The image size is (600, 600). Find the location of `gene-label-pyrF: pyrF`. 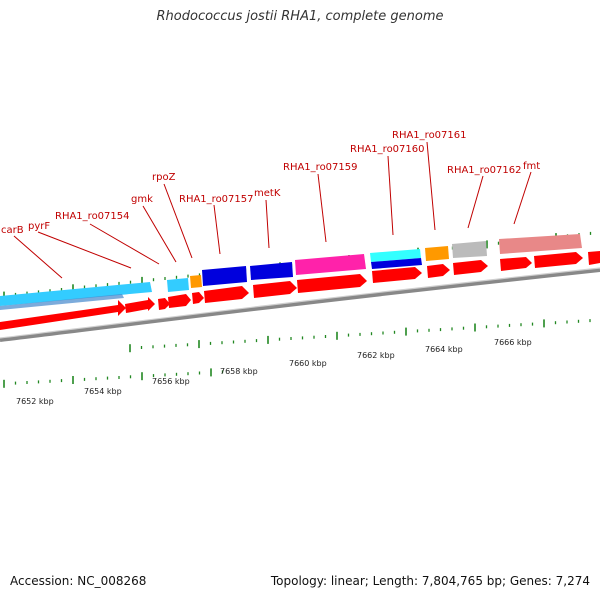

gene-label-pyrF: pyrF is located at coordinates (39, 226).